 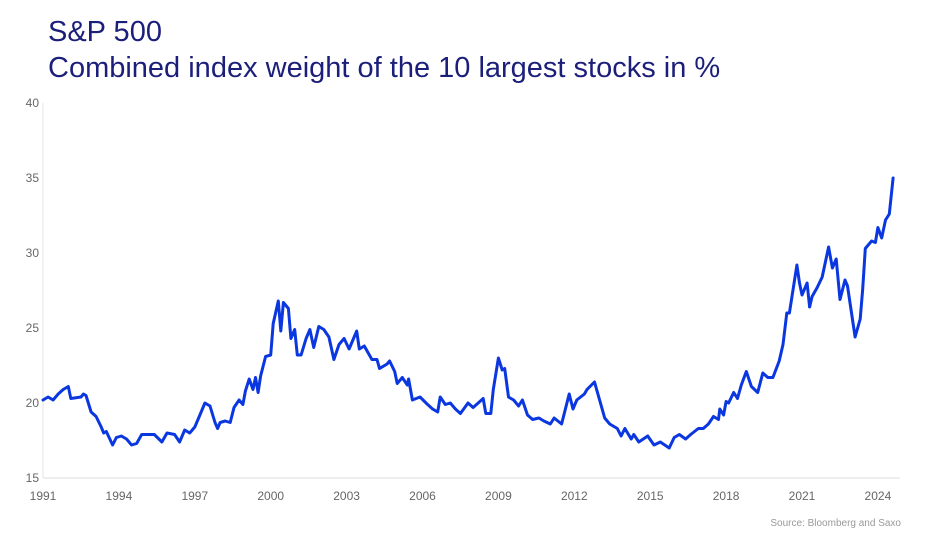 What do you see at coordinates (33, 478) in the screenshot?
I see `y-tick-label: 15` at bounding box center [33, 478].